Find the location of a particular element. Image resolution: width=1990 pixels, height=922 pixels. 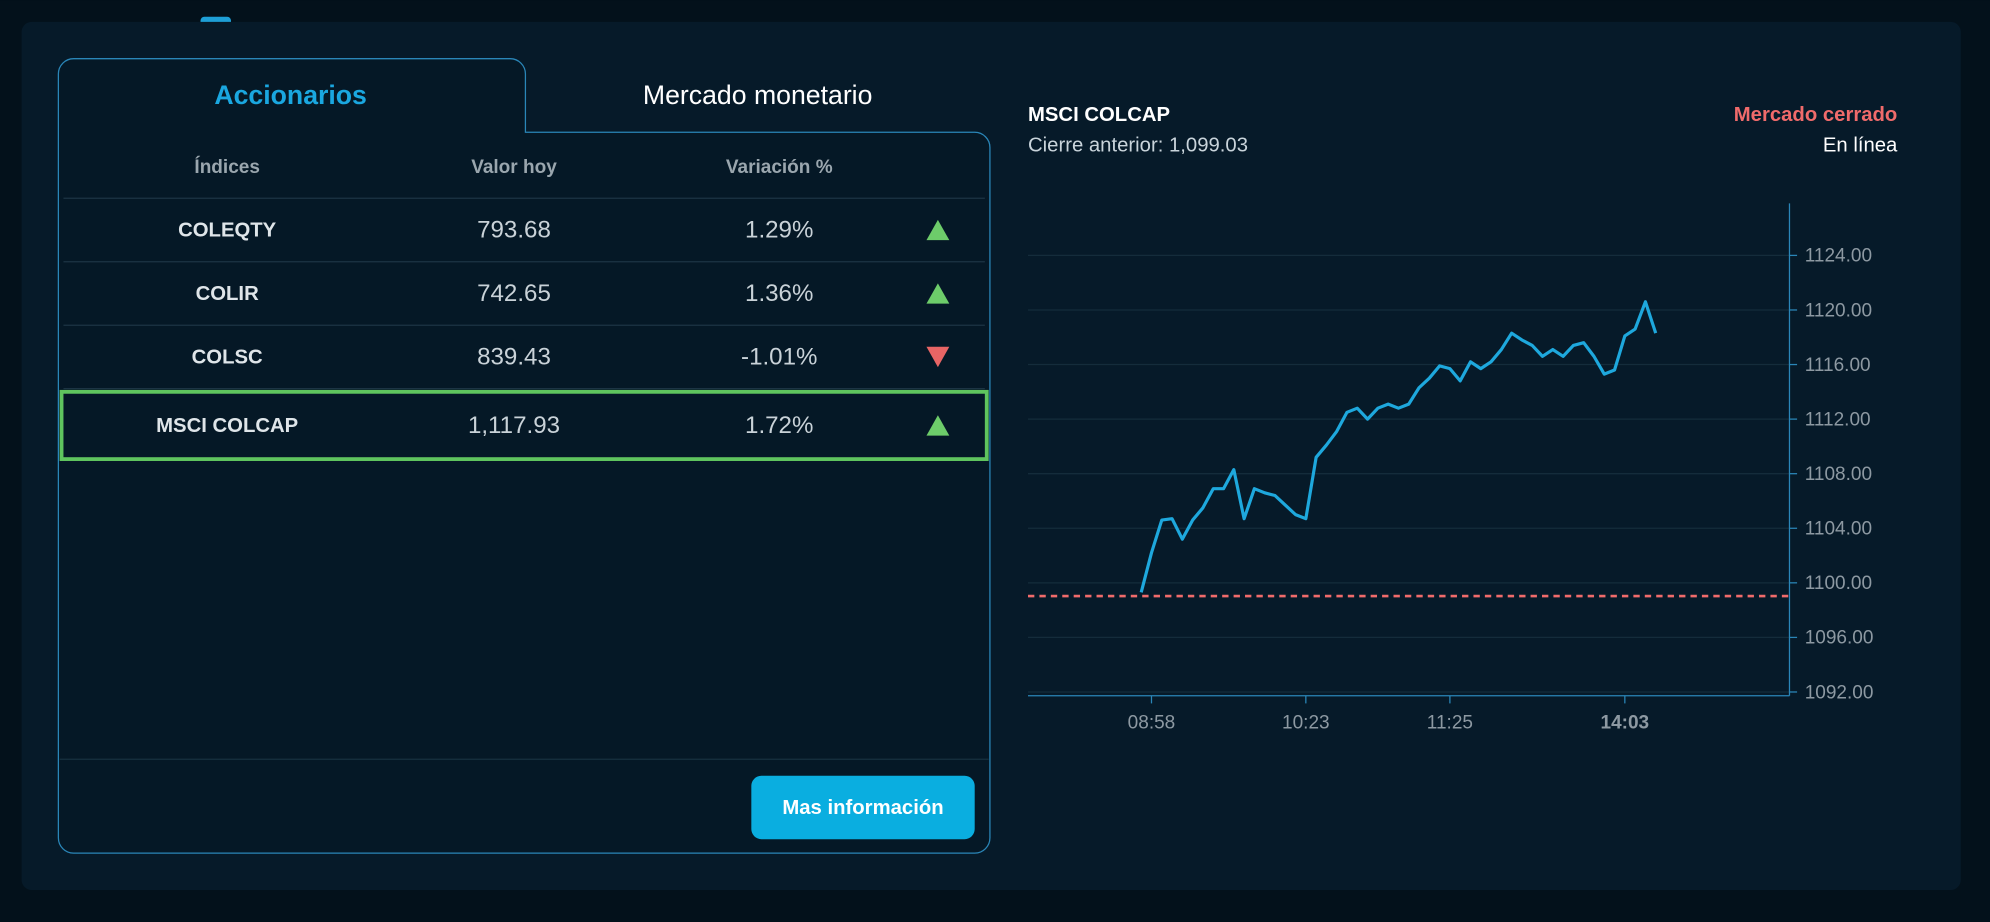

price-line is located at coordinates (1398, 446).